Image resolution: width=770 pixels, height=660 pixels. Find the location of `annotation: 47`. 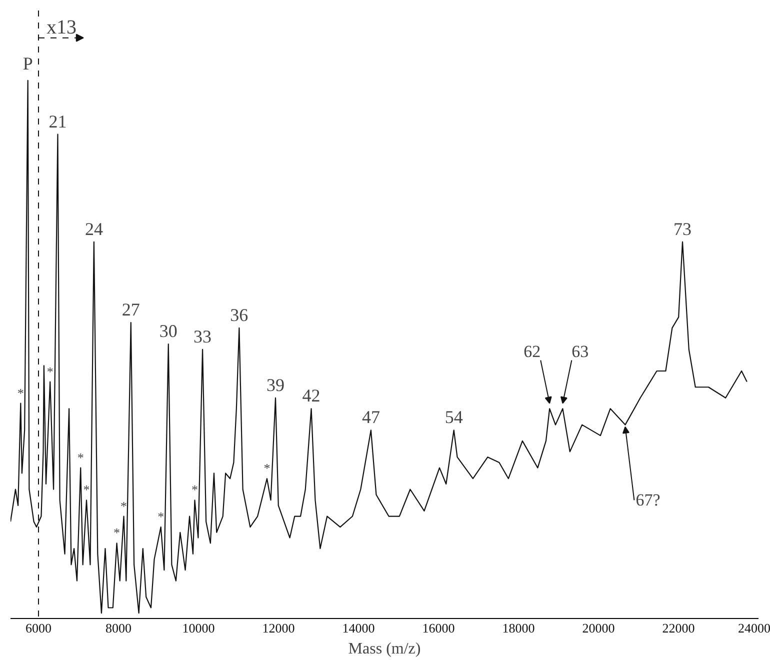

annotation: 47 is located at coordinates (371, 417).